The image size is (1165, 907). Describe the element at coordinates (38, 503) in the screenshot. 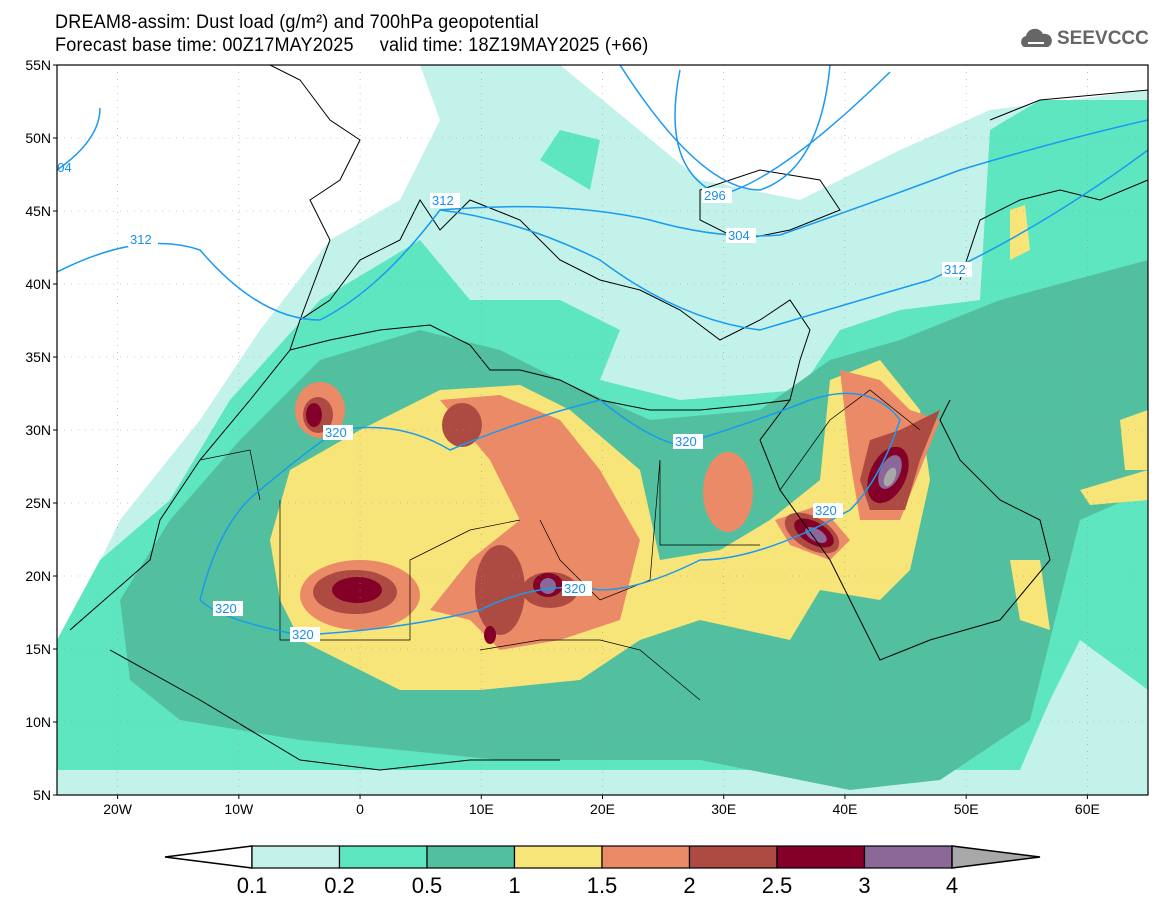

I see `lat-label: 25N` at that location.